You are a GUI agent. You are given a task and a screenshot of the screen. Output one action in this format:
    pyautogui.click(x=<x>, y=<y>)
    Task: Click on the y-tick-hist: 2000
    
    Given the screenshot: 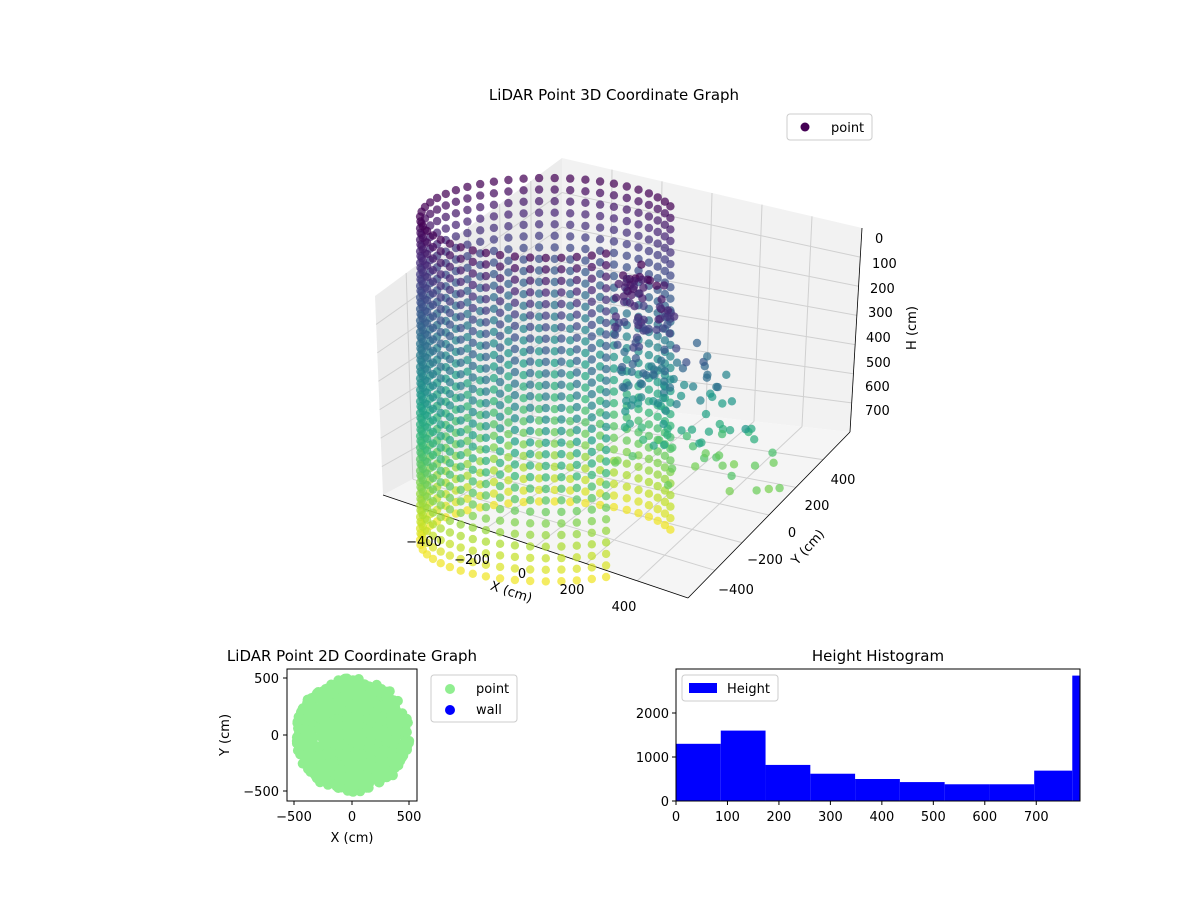 What is the action you would take?
    pyautogui.click(x=652, y=714)
    